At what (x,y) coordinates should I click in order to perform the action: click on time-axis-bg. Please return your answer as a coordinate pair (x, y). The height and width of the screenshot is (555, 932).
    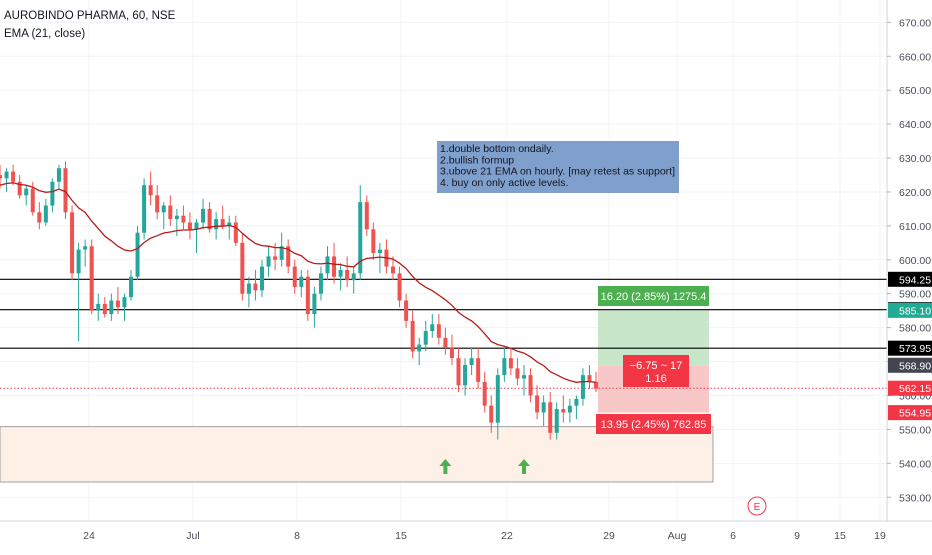
    Looking at the image, I should click on (466, 535).